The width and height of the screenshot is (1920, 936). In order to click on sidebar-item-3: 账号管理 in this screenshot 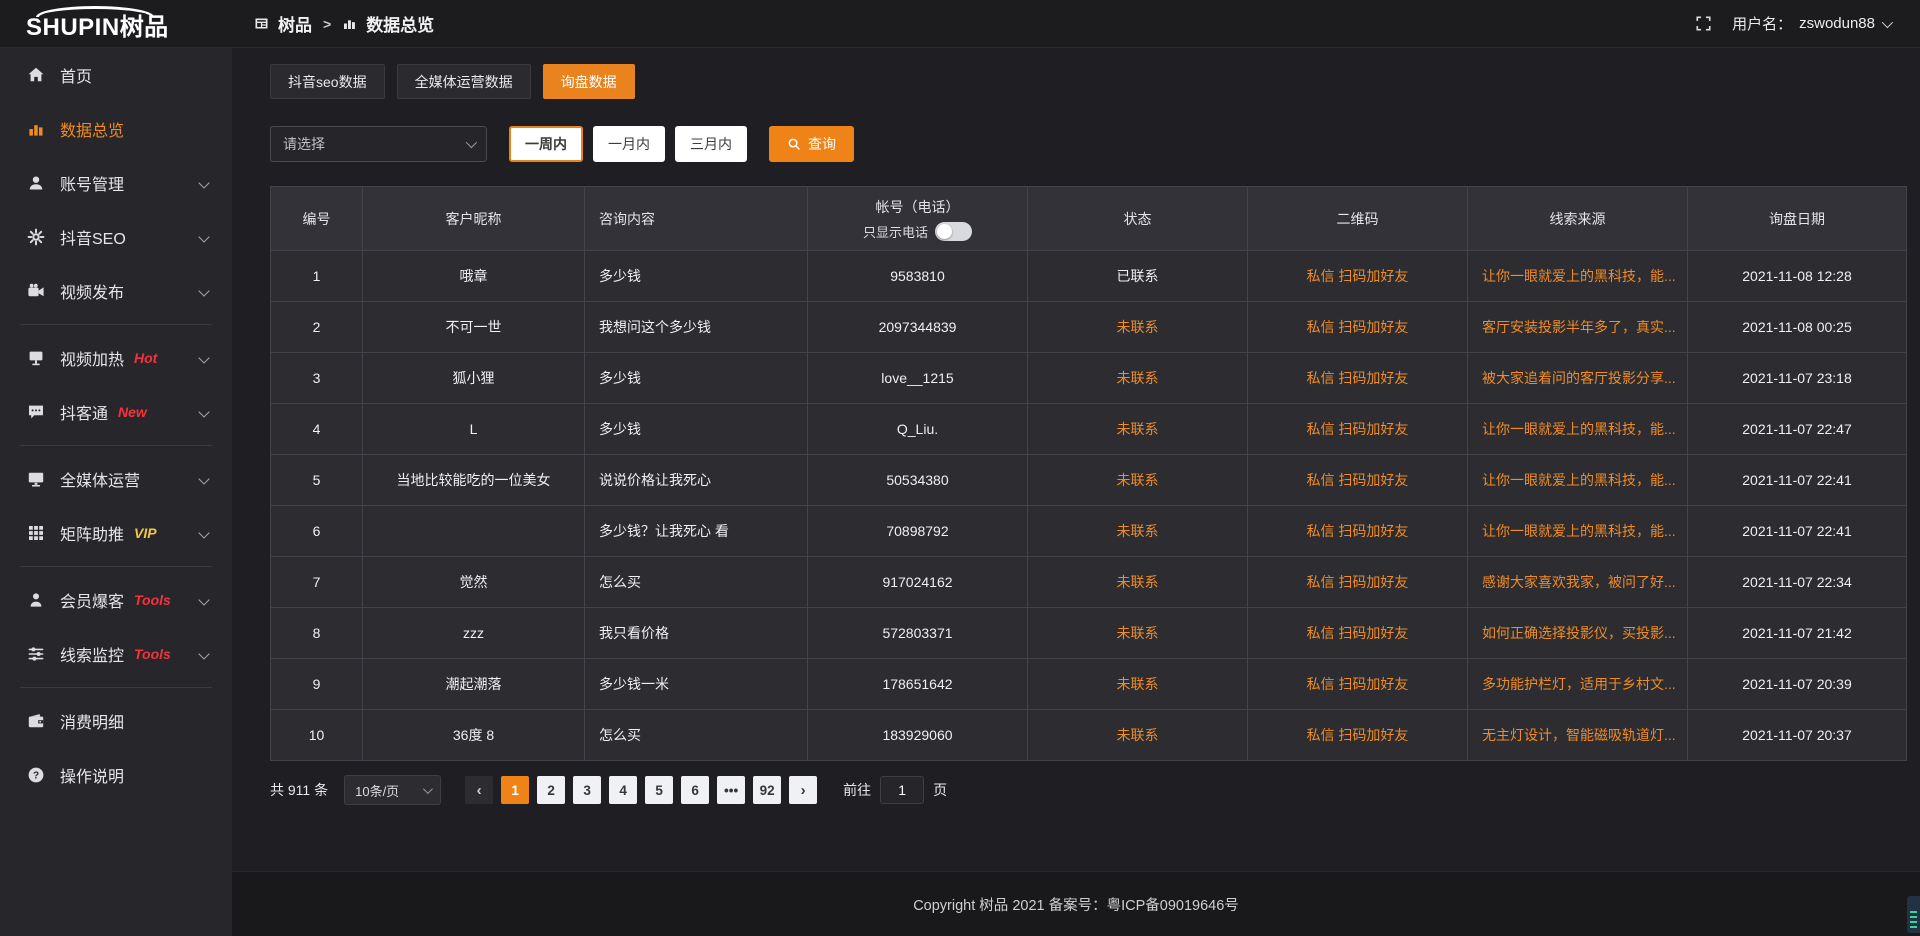, I will do `click(116, 183)`.